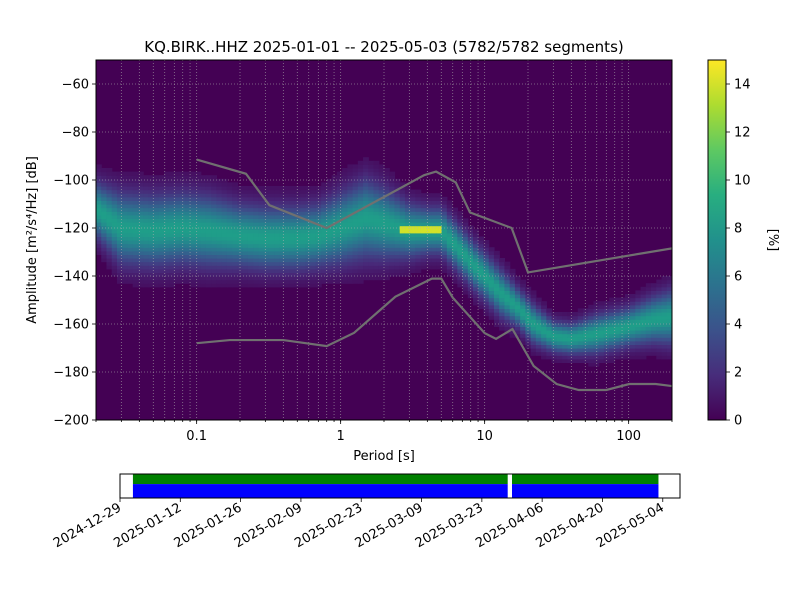 The height and width of the screenshot is (600, 800). What do you see at coordinates (585, 491) in the screenshot?
I see `coverage-data-bar` at bounding box center [585, 491].